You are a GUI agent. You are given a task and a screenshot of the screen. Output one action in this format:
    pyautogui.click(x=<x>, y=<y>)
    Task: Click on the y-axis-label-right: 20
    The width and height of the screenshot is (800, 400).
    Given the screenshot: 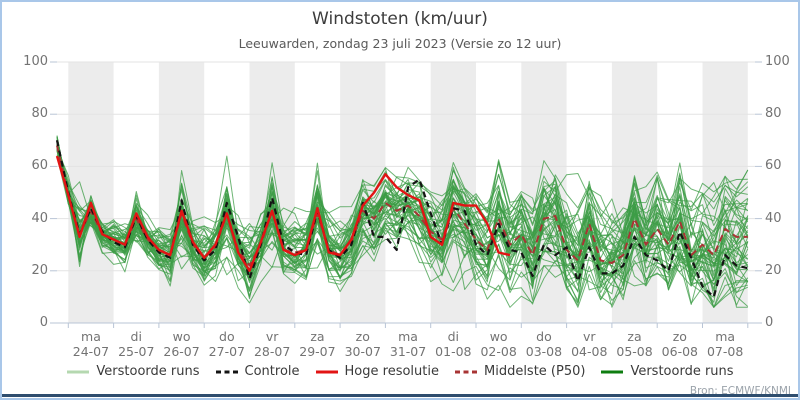 What is the action you would take?
    pyautogui.click(x=773, y=270)
    